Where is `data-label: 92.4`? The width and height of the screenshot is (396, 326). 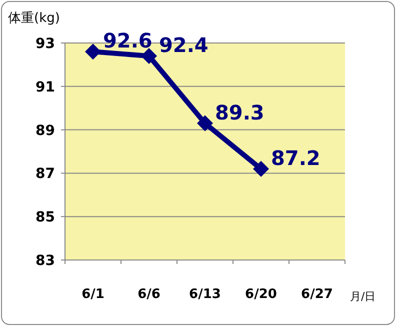
data-label: 92.4 is located at coordinates (183, 45).